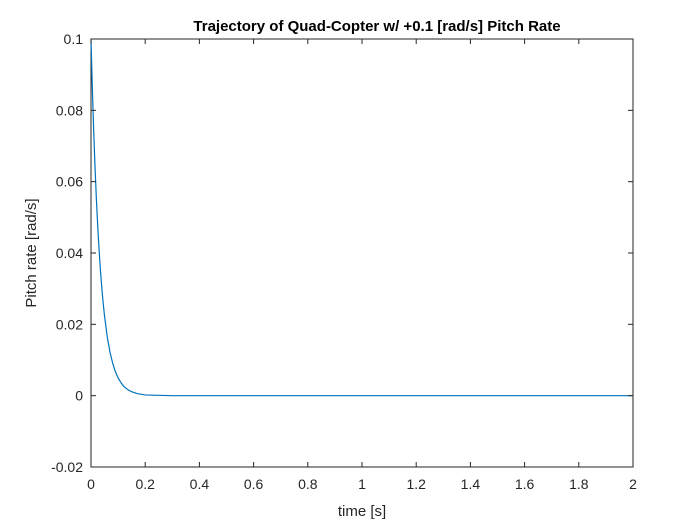 The height and width of the screenshot is (525, 700). I want to click on x-tick-label: 0.2, so click(145, 484).